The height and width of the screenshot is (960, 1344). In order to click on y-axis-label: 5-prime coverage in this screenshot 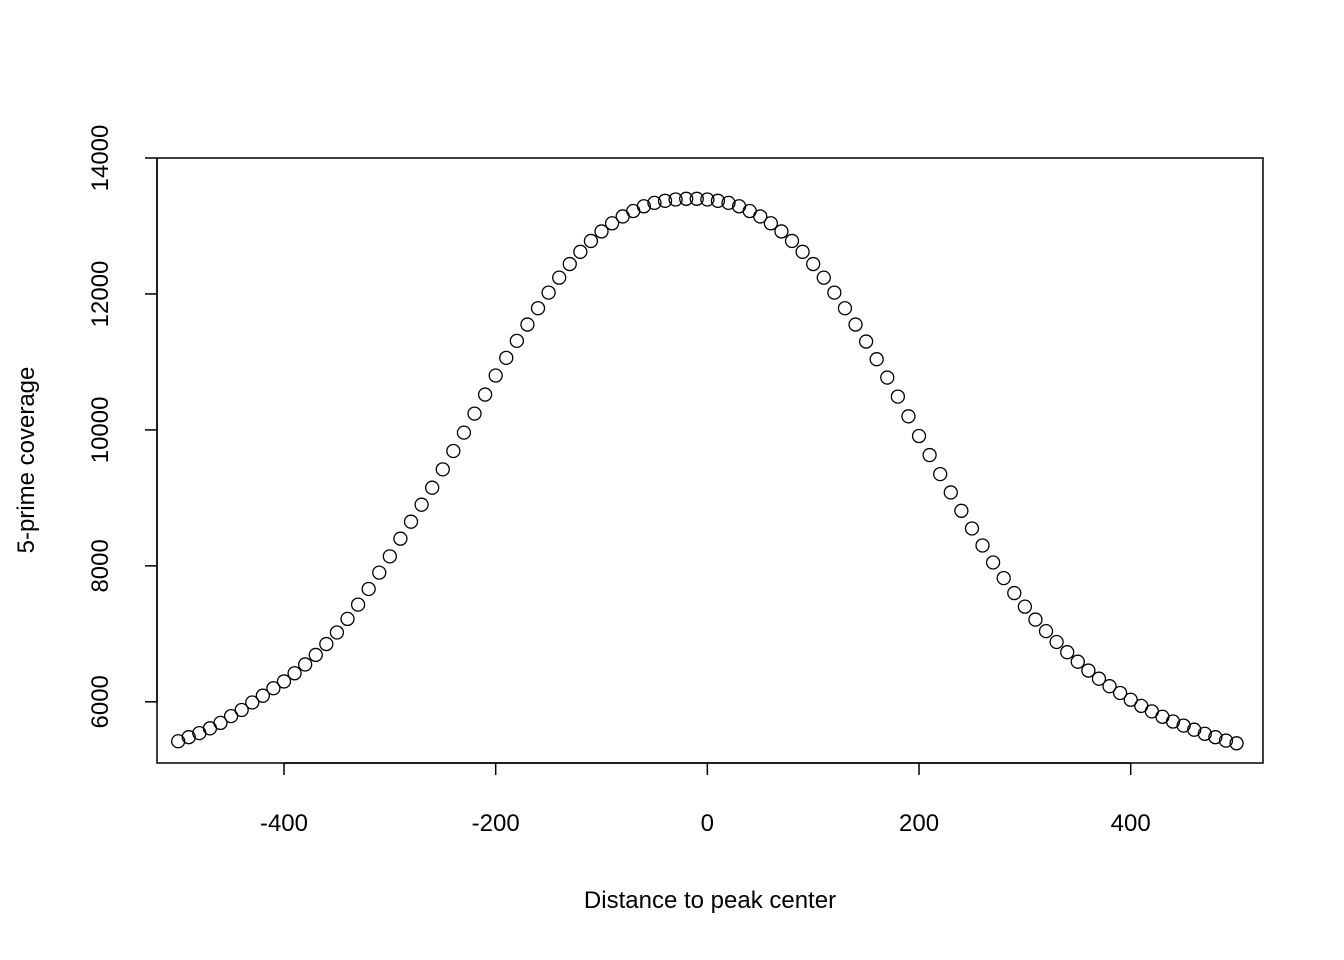, I will do `click(26, 460)`.